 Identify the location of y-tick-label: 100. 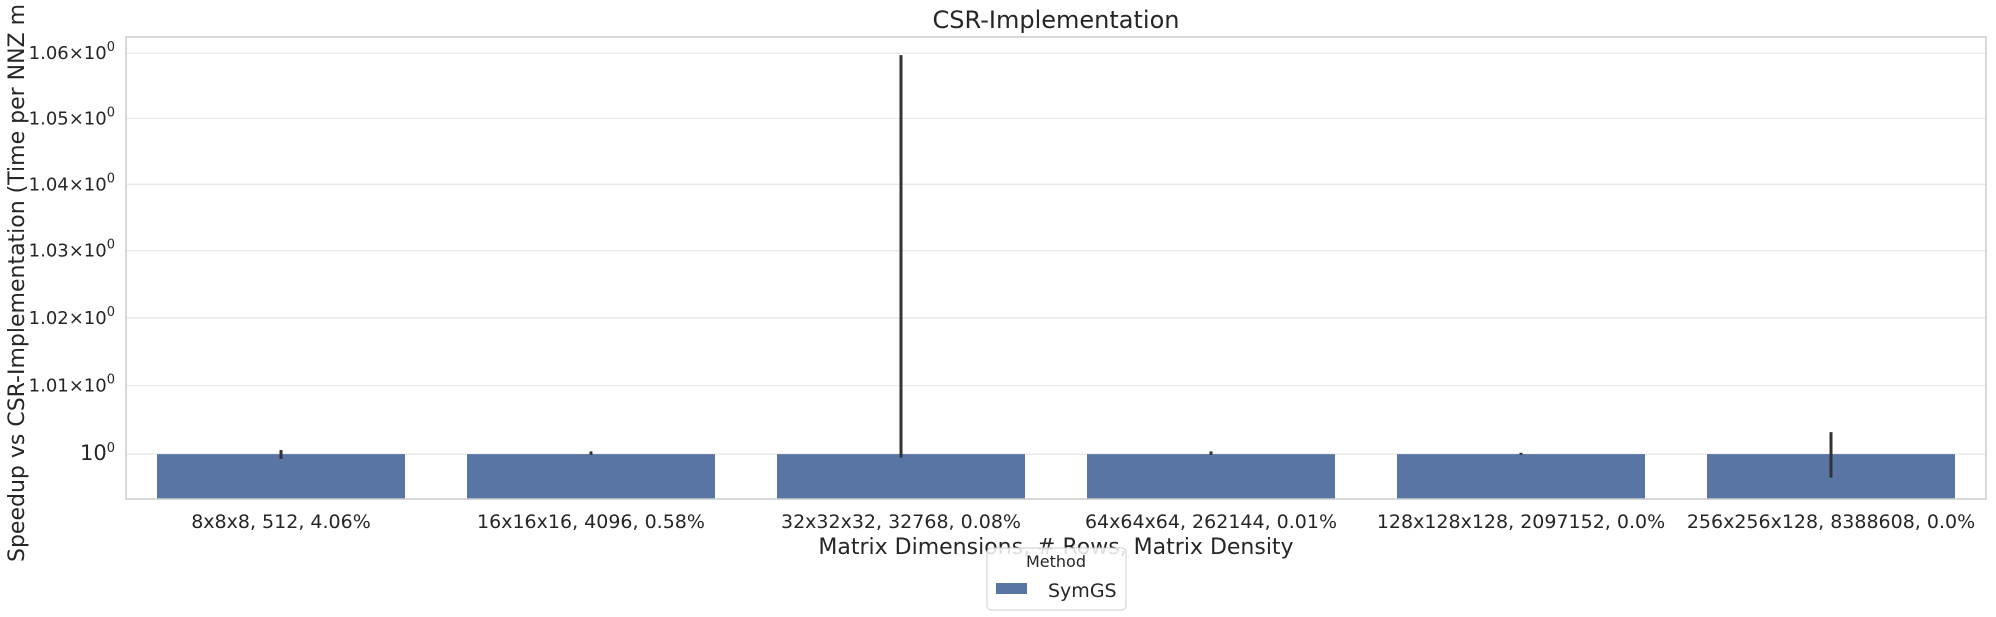
(97, 453).